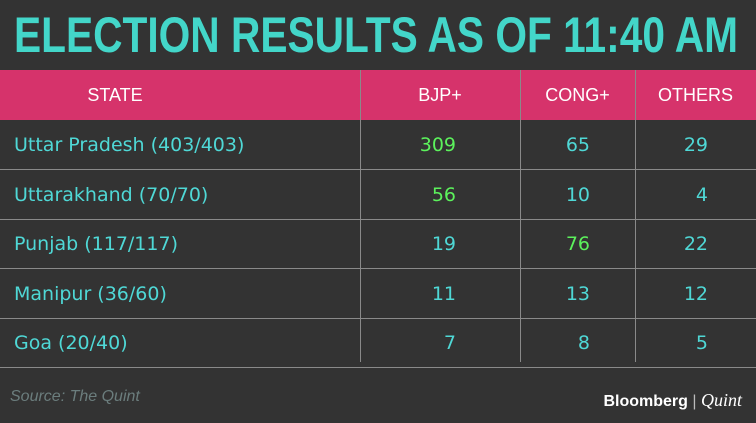 Image resolution: width=756 pixels, height=423 pixels. Describe the element at coordinates (443, 244) in the screenshot. I see `seat-count: 19` at that location.